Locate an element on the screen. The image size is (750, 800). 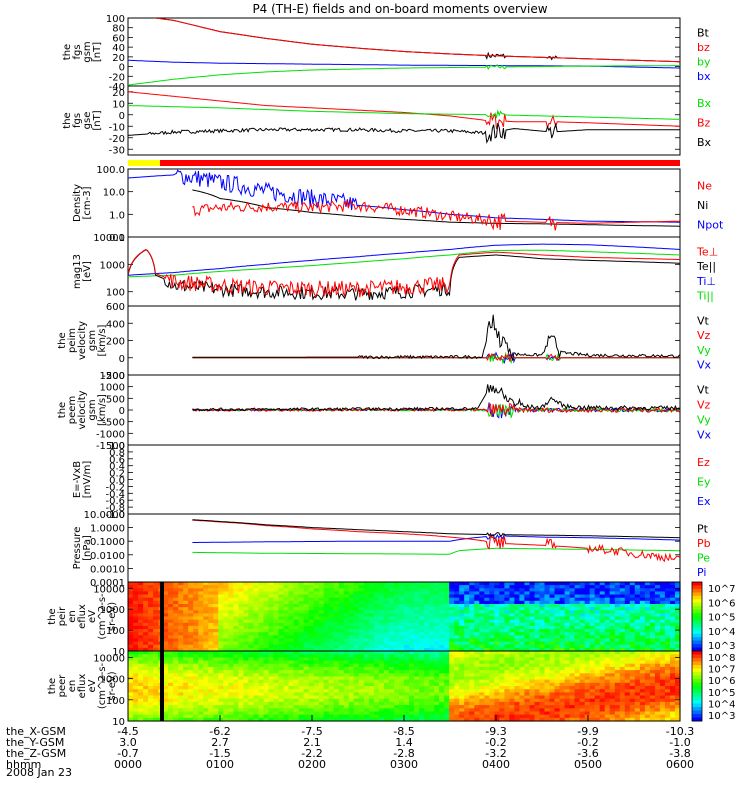
y-tick-label: -1.0 is located at coordinates (115, 515).